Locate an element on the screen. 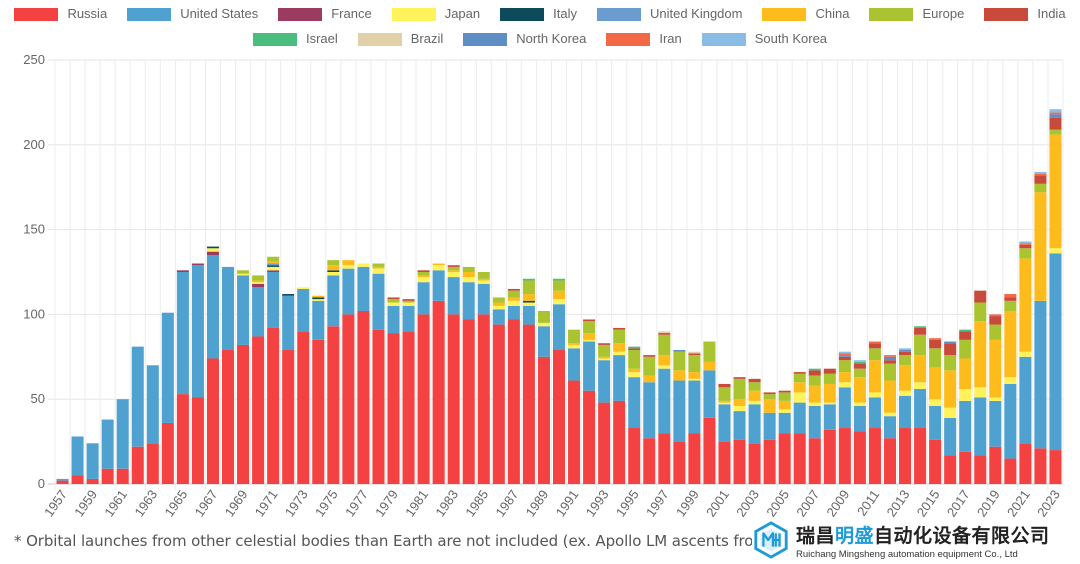  legend-item: Brazil is located at coordinates (400, 39).